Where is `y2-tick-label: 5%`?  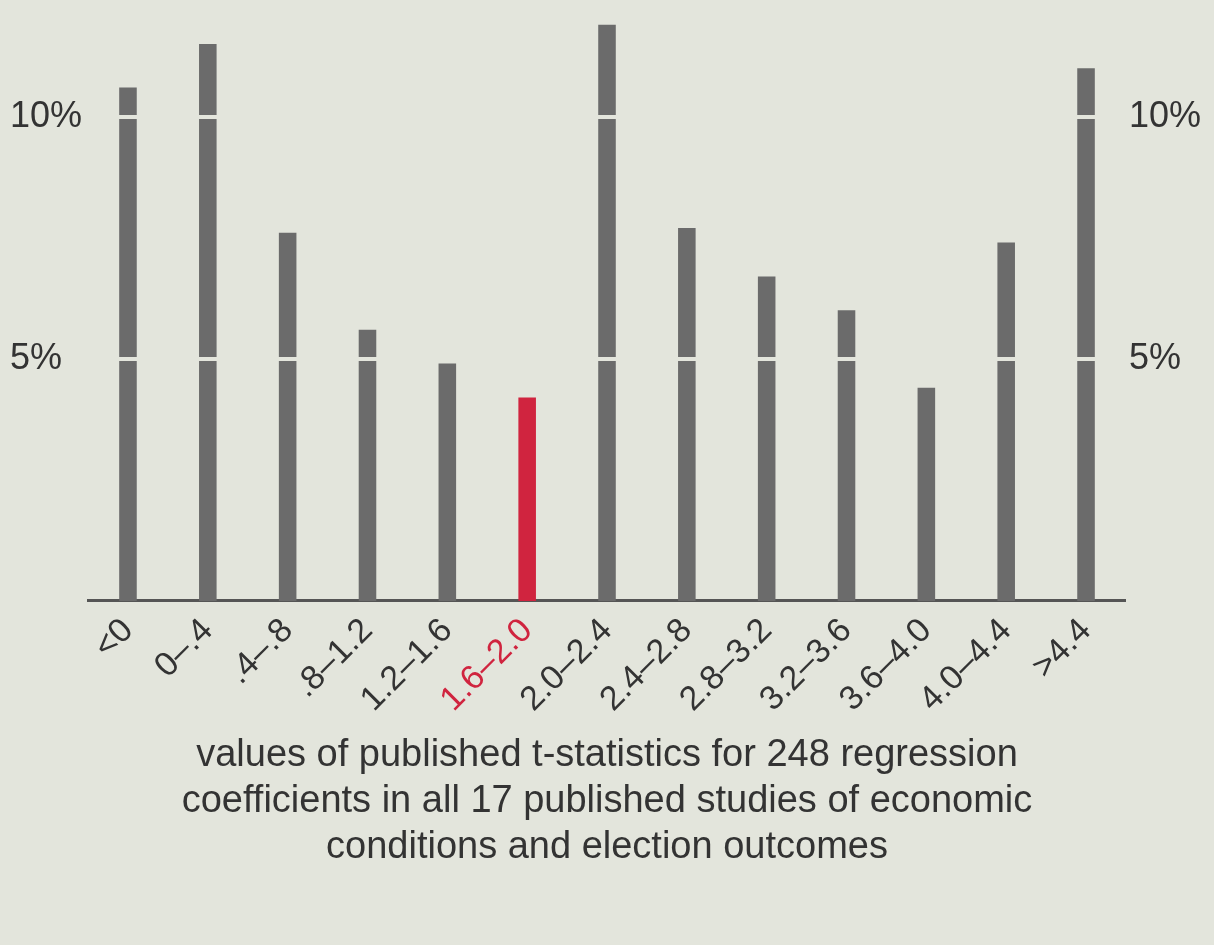
y2-tick-label: 5% is located at coordinates (1154, 356).